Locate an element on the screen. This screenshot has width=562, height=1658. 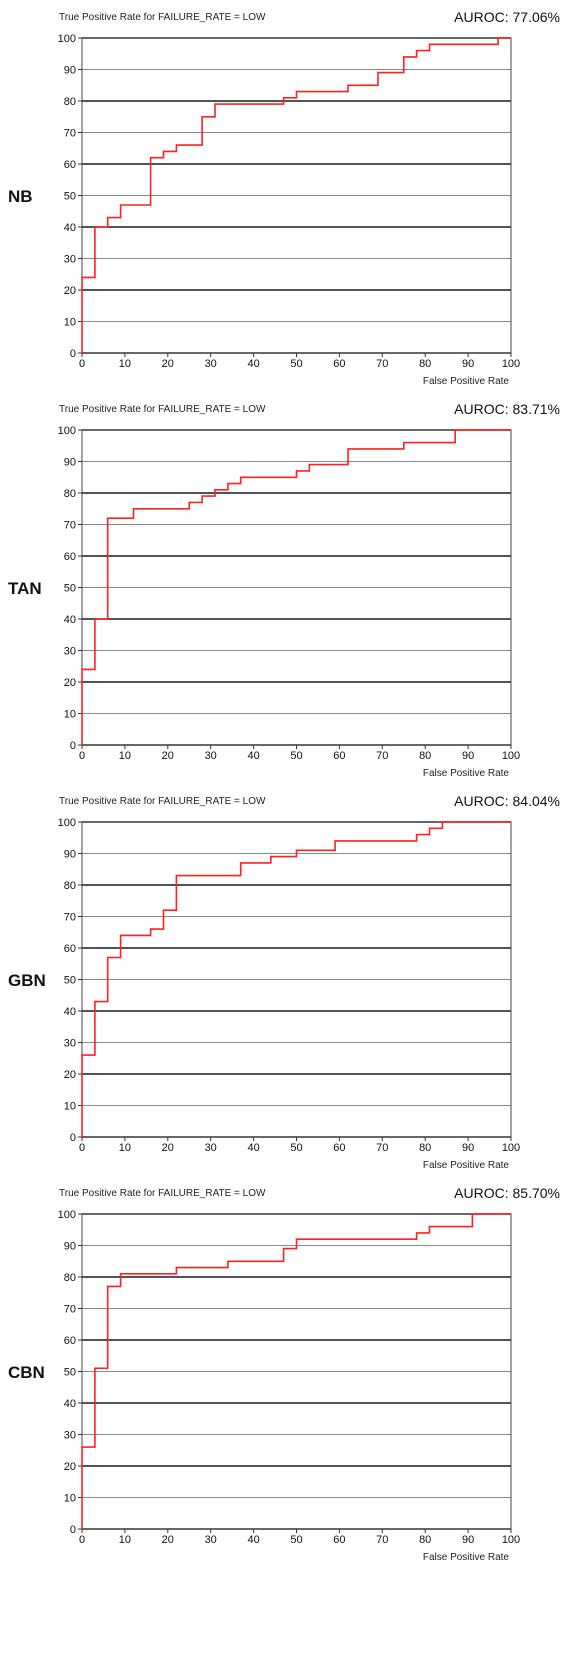
model-label: GBN is located at coordinates (27, 980).